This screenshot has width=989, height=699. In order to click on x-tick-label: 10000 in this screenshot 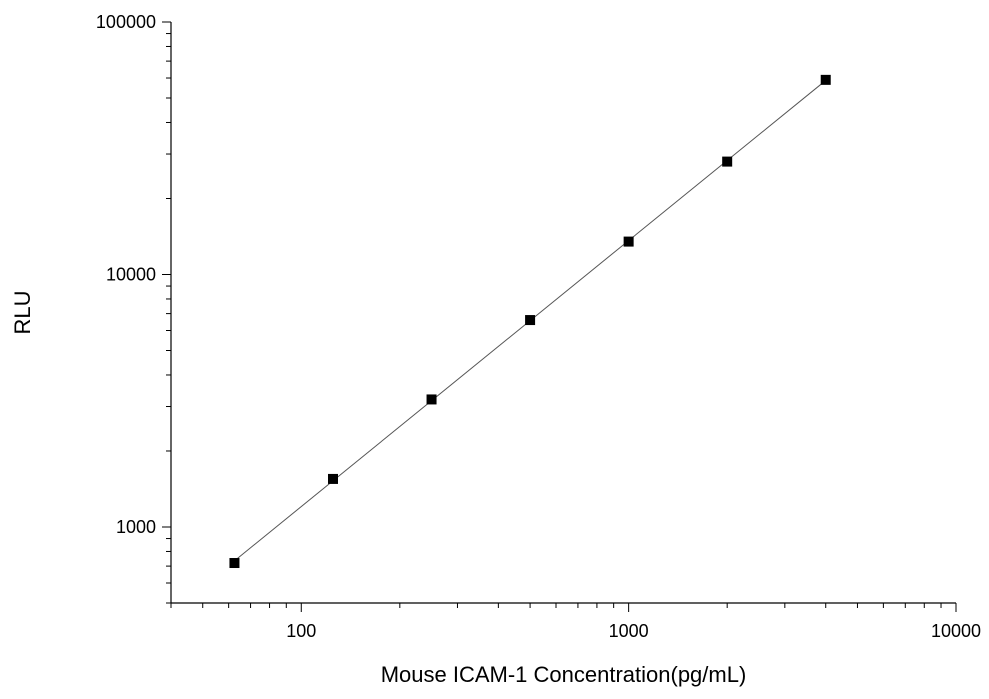, I will do `click(956, 631)`.